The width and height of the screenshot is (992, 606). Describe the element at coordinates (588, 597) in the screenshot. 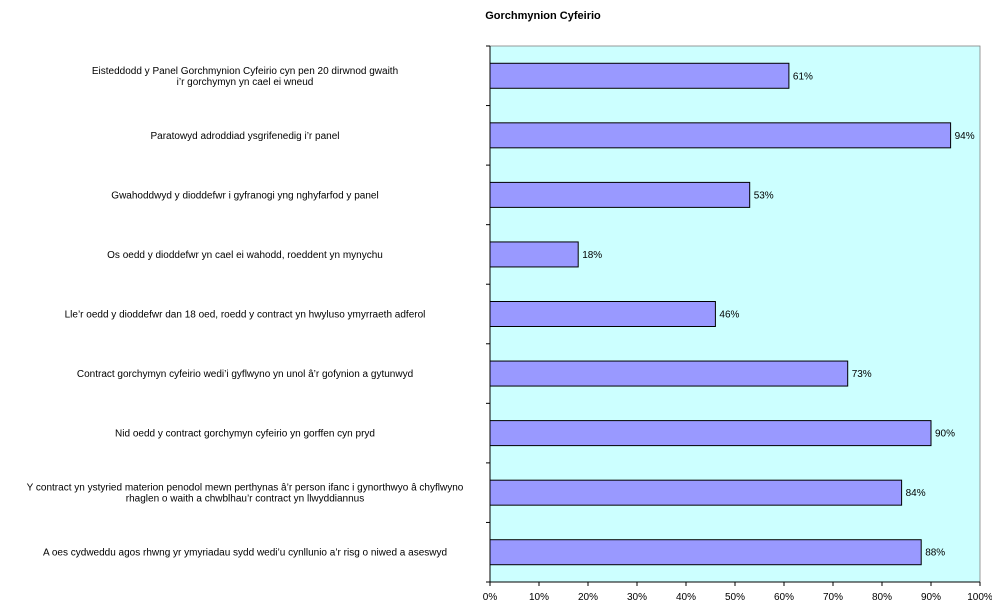

I see `x-tick-label: 20%` at that location.